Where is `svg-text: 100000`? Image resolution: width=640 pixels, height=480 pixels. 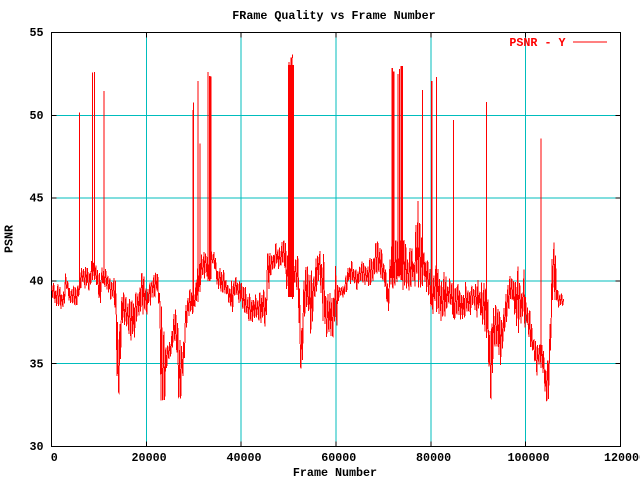 svg-text: 100000 is located at coordinates (528, 458).